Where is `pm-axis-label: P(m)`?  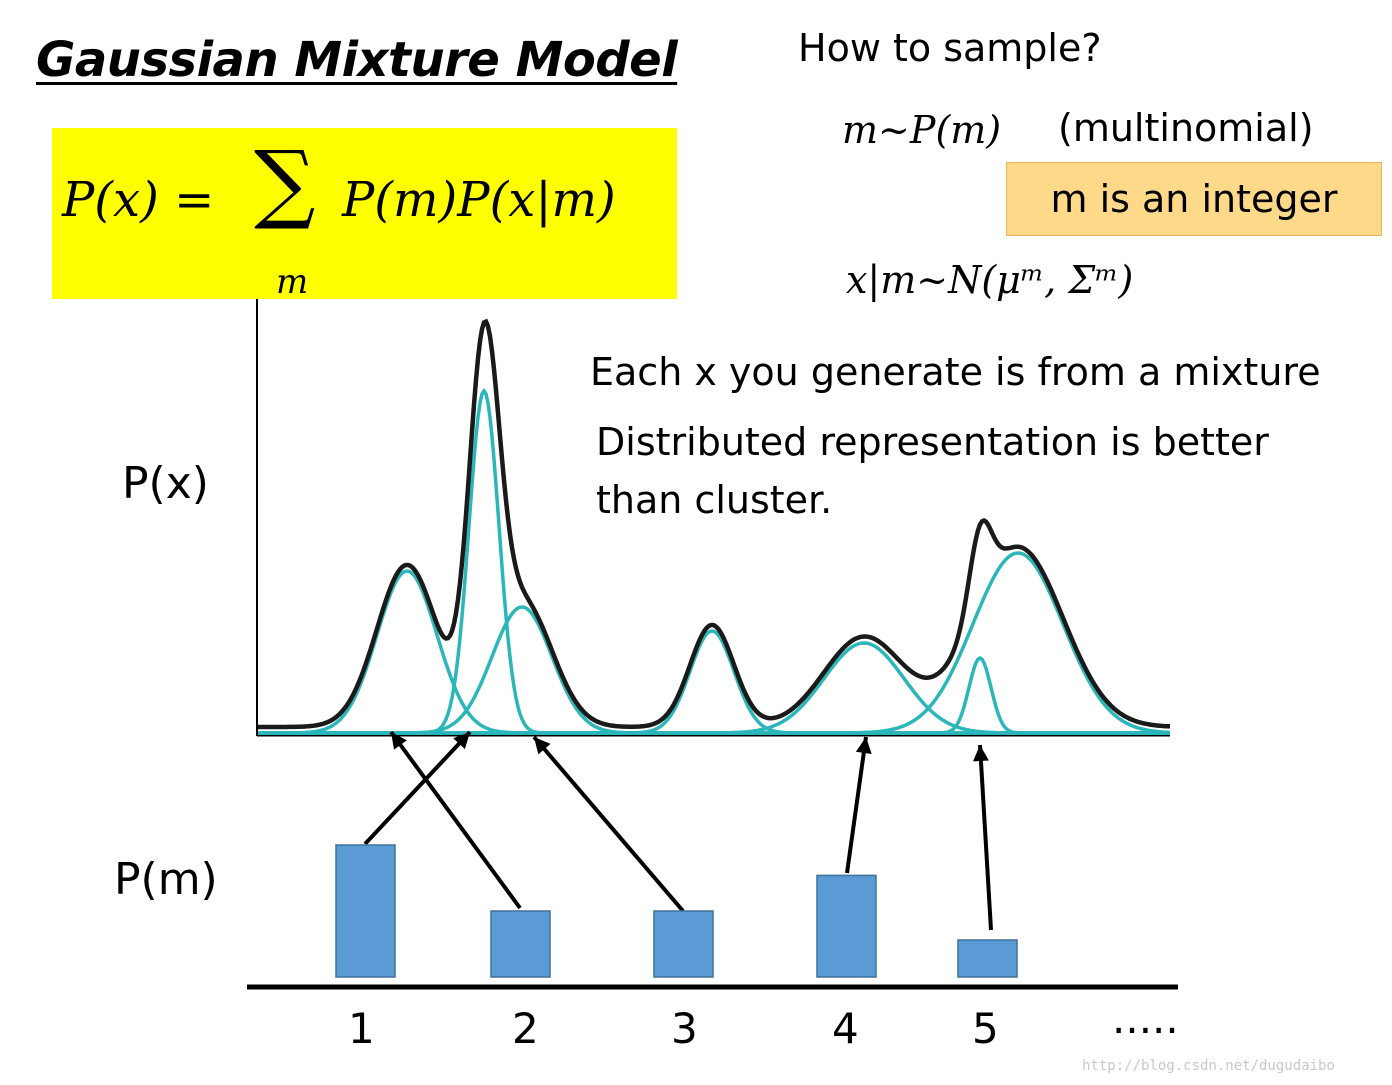
pm-axis-label: P(m) is located at coordinates (166, 879).